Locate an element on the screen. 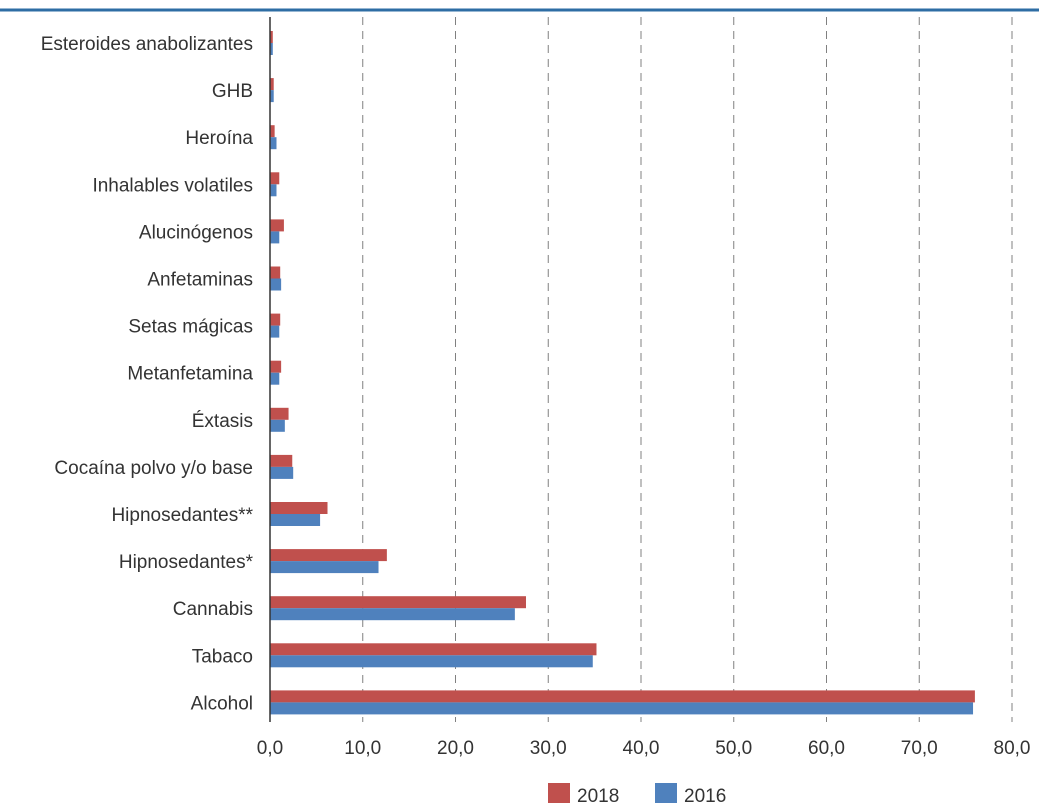 The width and height of the screenshot is (1039, 805). category-label: Tabaco is located at coordinates (222, 656).